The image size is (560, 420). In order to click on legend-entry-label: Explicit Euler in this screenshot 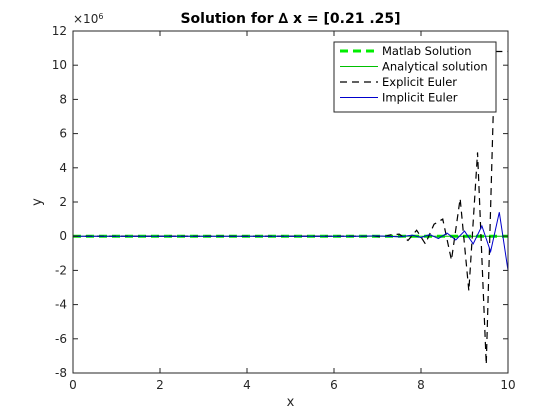, I will do `click(419, 82)`.